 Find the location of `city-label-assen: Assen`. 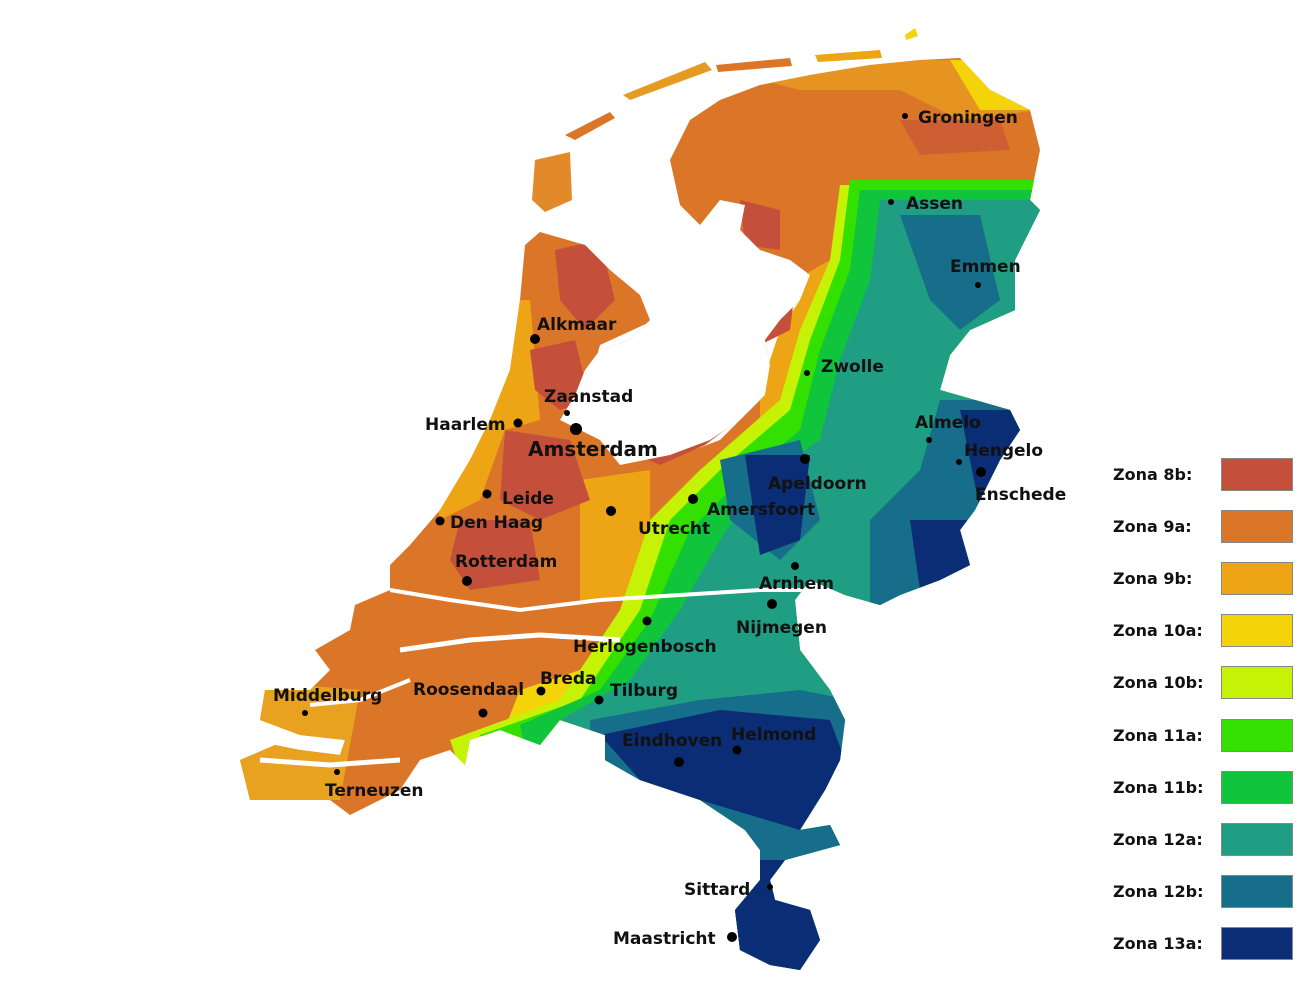

city-label-assen: Assen is located at coordinates (934, 204).